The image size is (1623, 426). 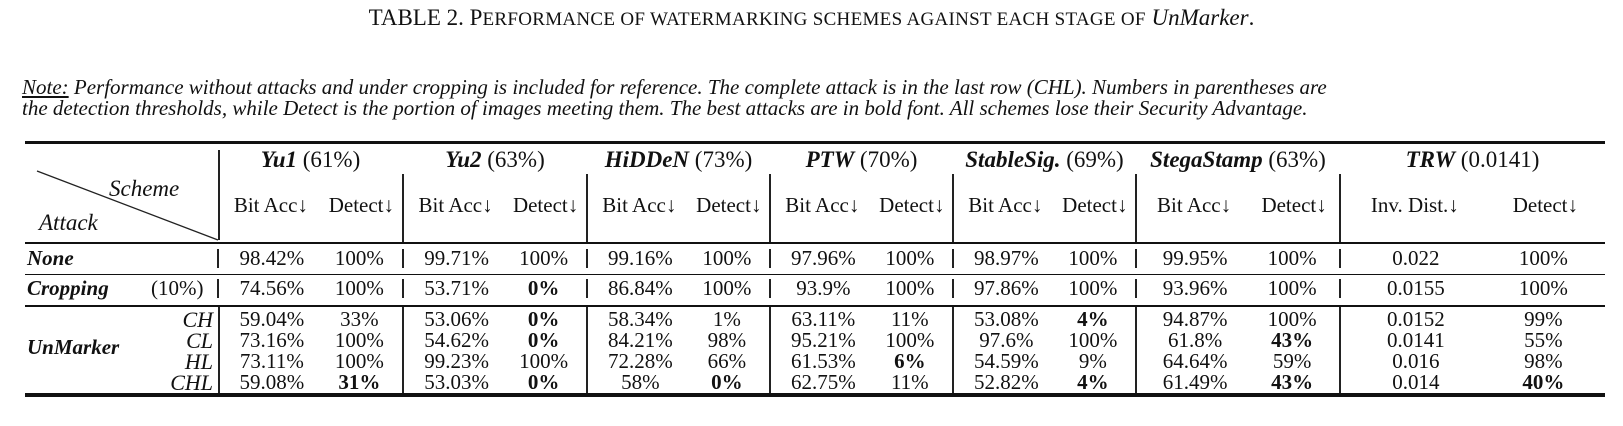 I want to click on caption-period: ., so click(x=1251, y=17).